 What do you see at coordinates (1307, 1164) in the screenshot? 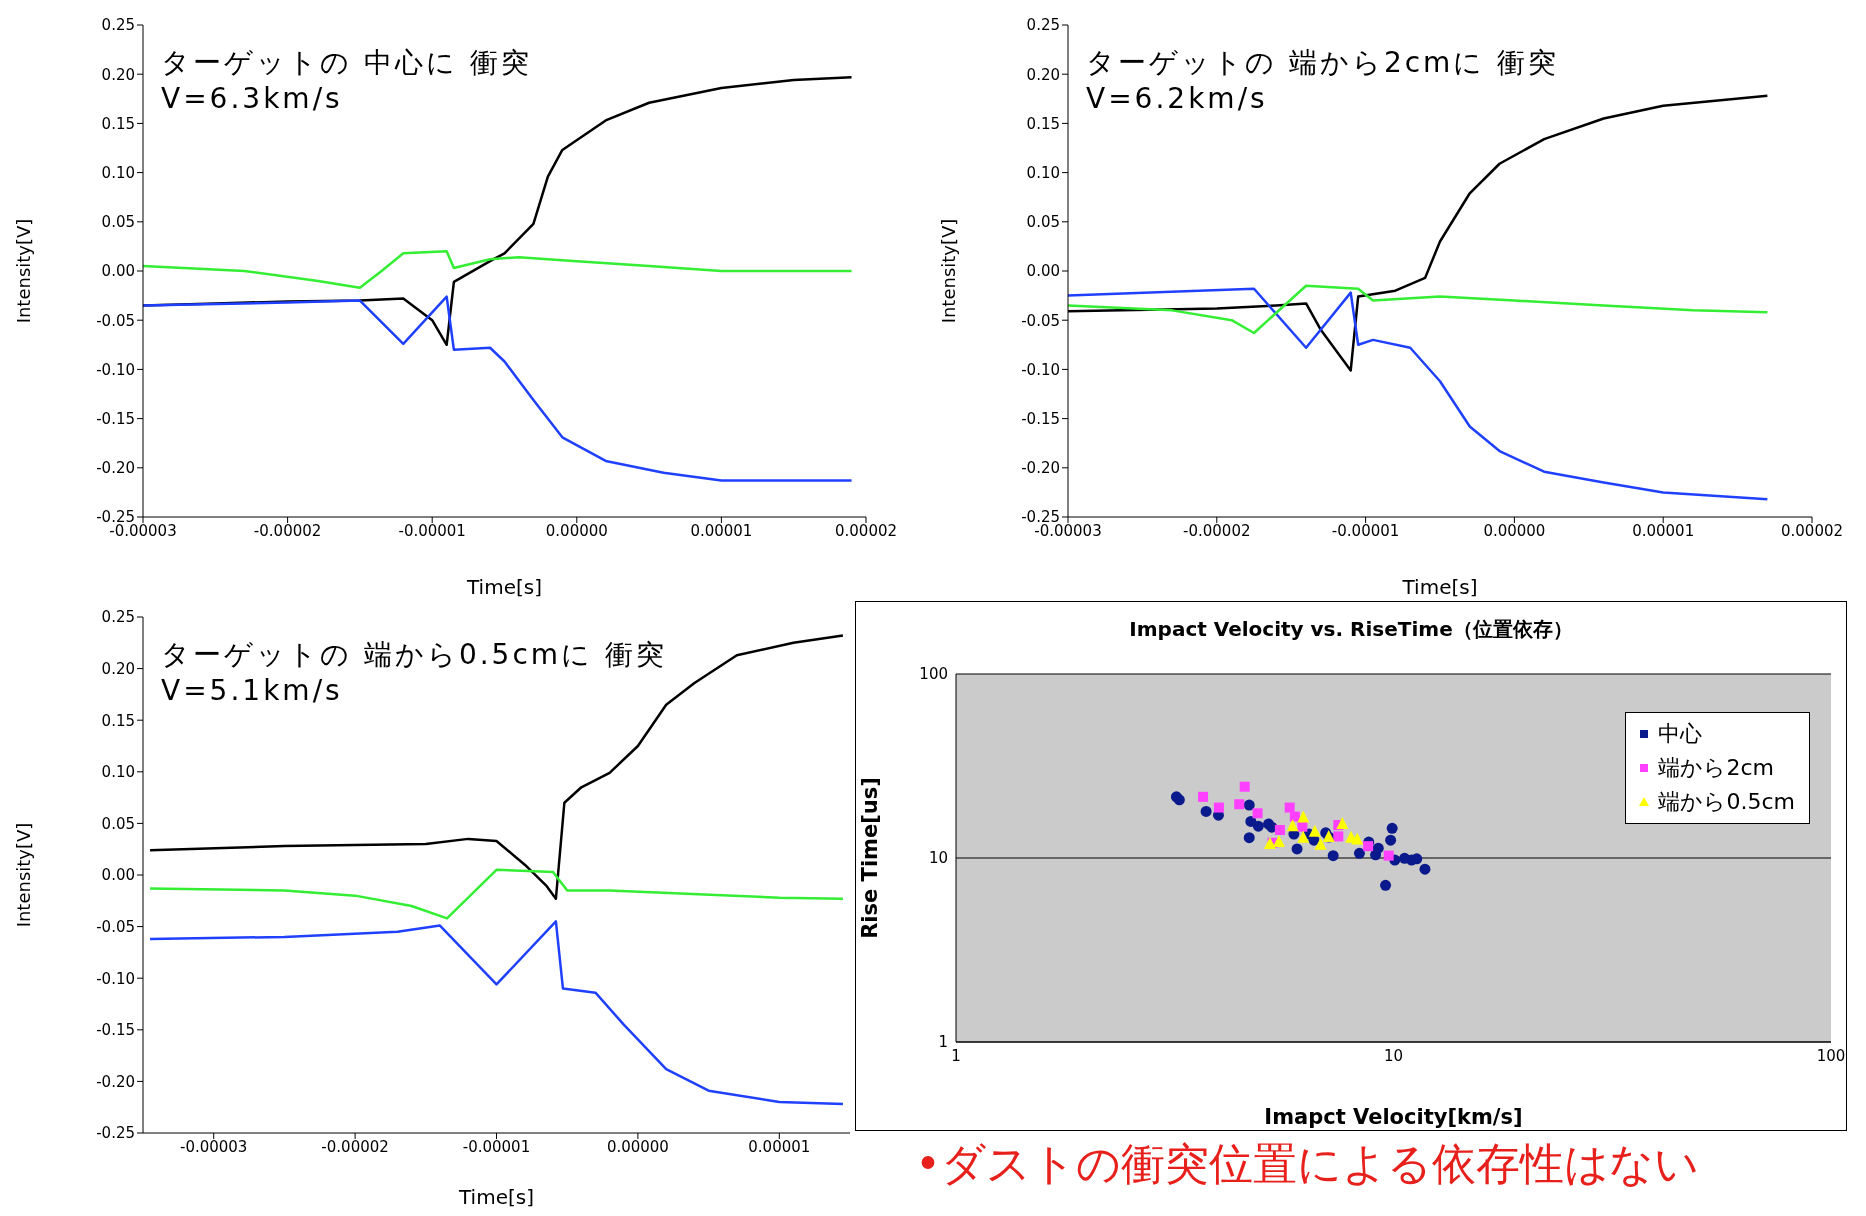
I see `text: •ダストの衝突位置による依存性はない` at bounding box center [1307, 1164].